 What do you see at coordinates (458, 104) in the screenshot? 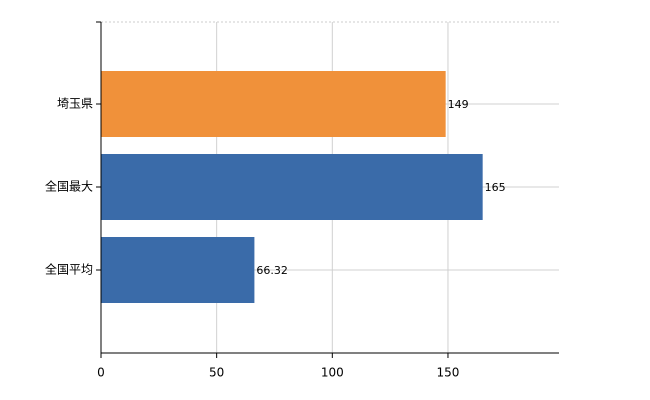
I see `value-label: 149` at bounding box center [458, 104].